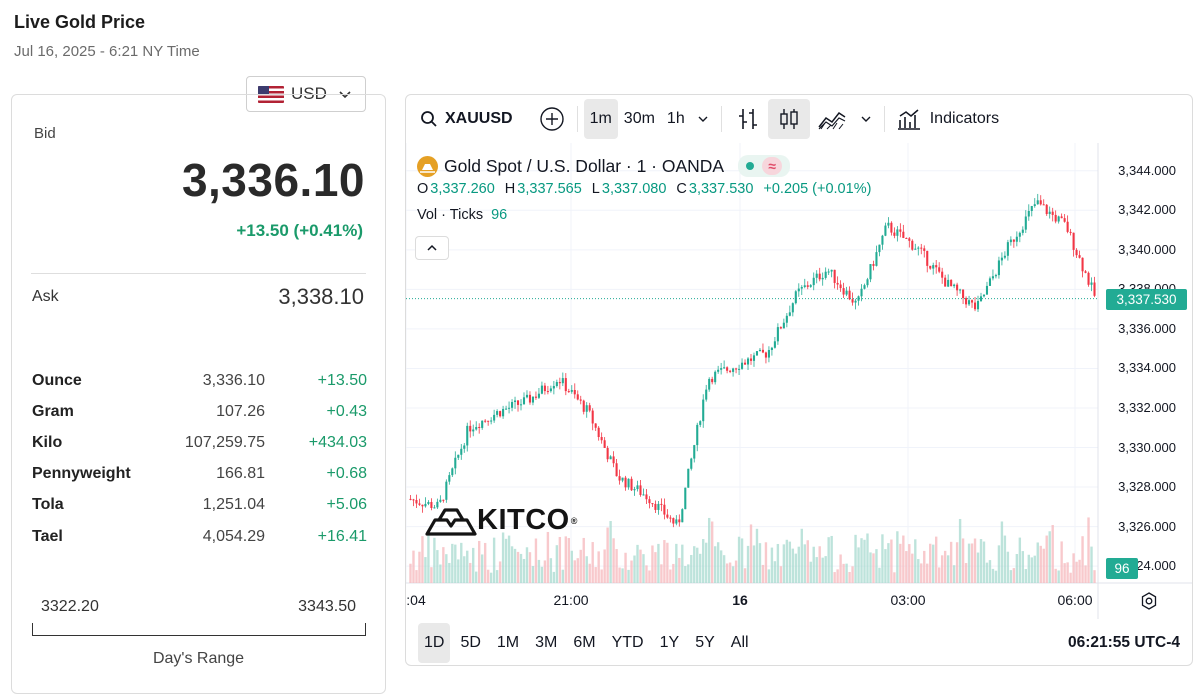 This screenshot has width=1203, height=694. I want to click on range-1m: 1M, so click(508, 642).